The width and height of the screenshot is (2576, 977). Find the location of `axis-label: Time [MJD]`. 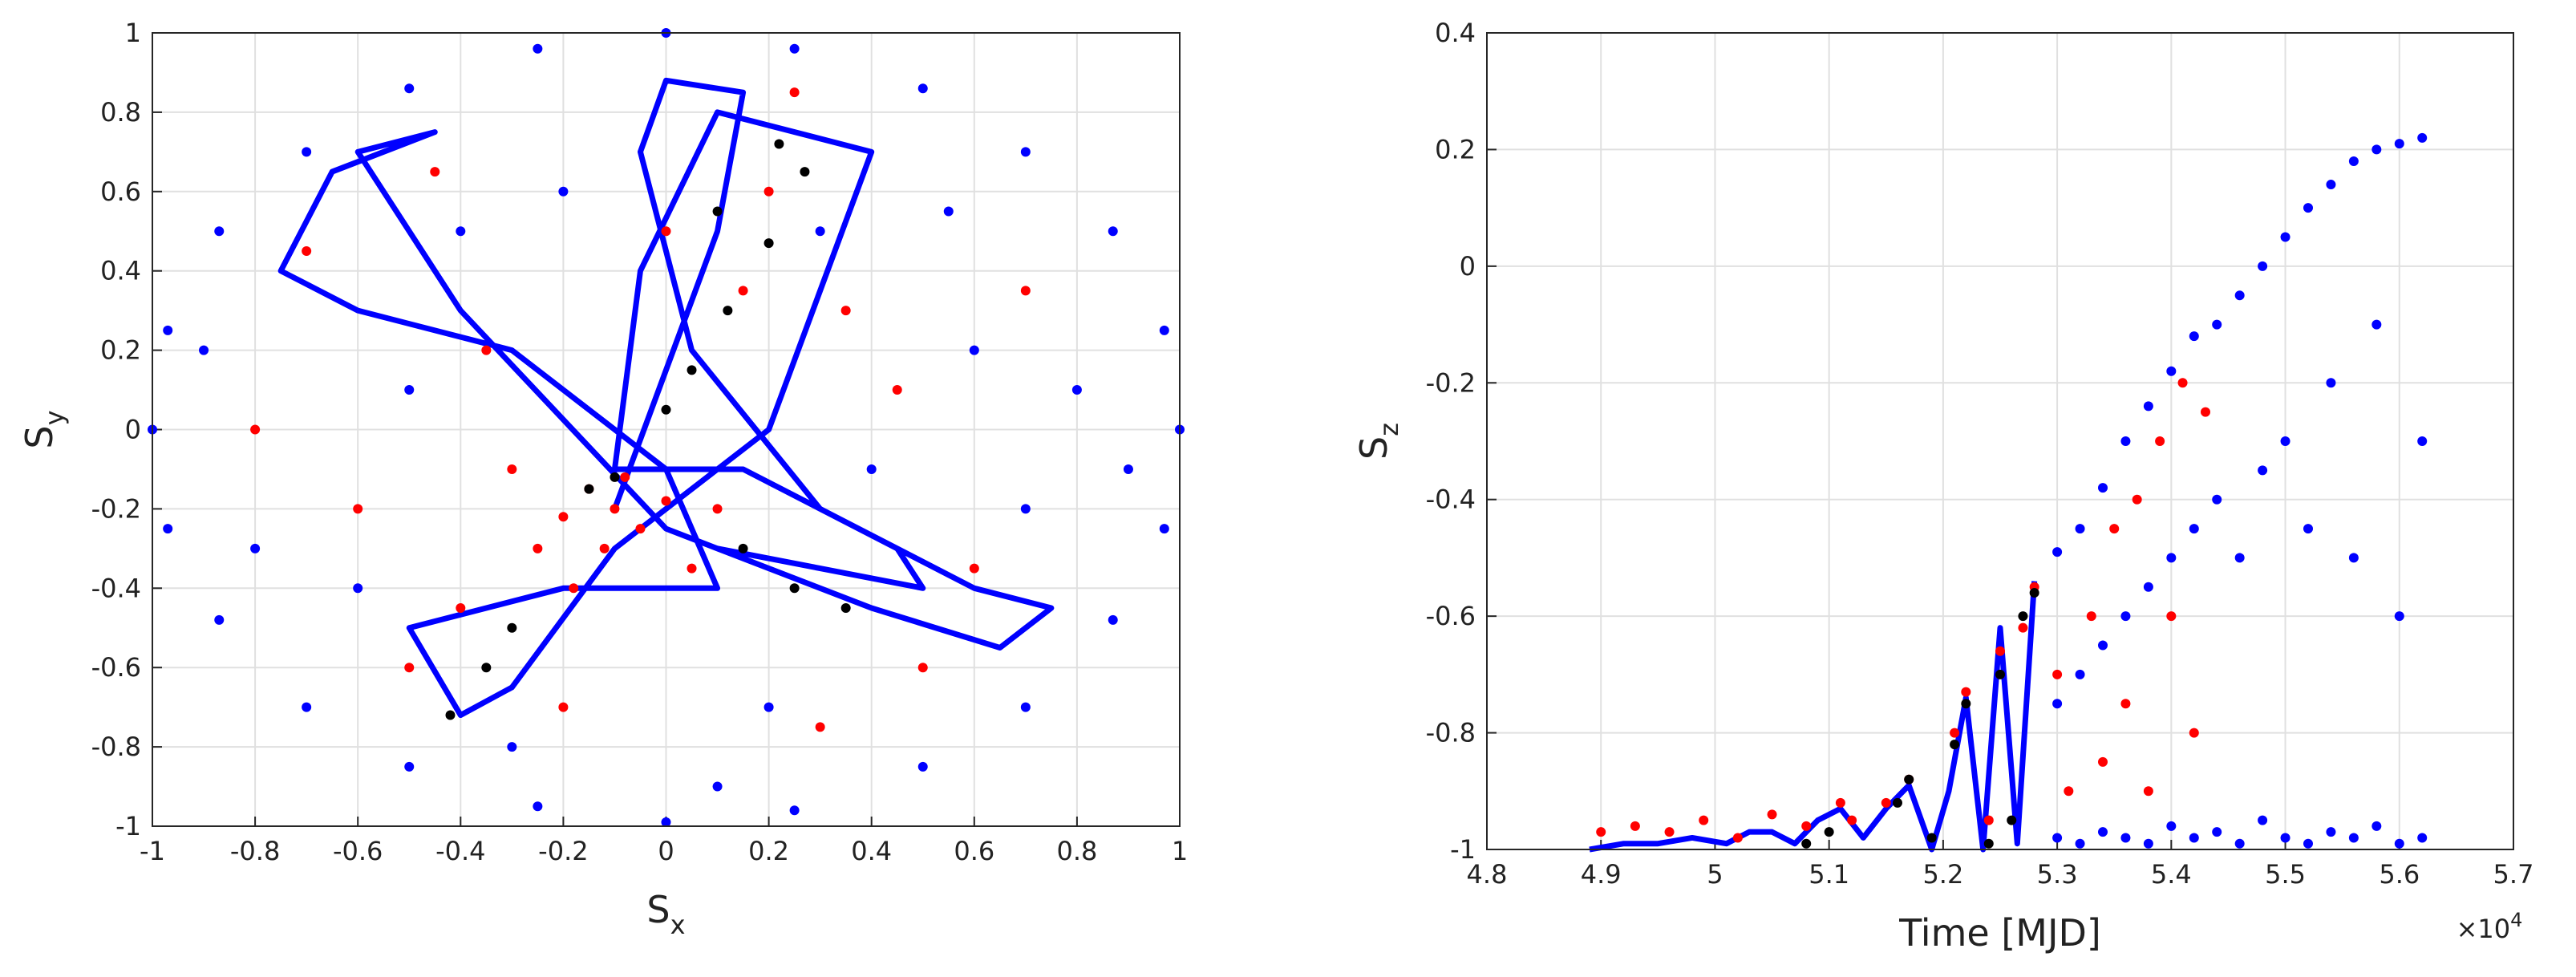

axis-label: Time [MJD] is located at coordinates (2000, 933).